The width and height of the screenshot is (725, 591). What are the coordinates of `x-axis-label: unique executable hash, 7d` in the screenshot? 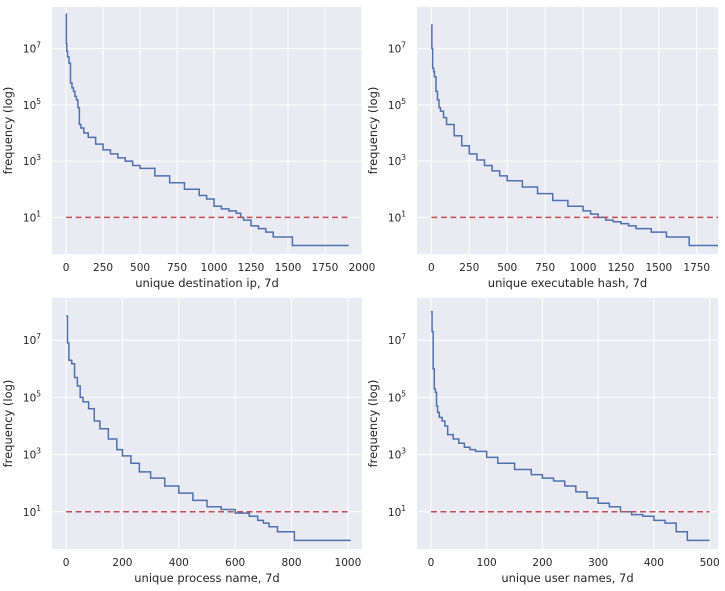 It's located at (567, 283).